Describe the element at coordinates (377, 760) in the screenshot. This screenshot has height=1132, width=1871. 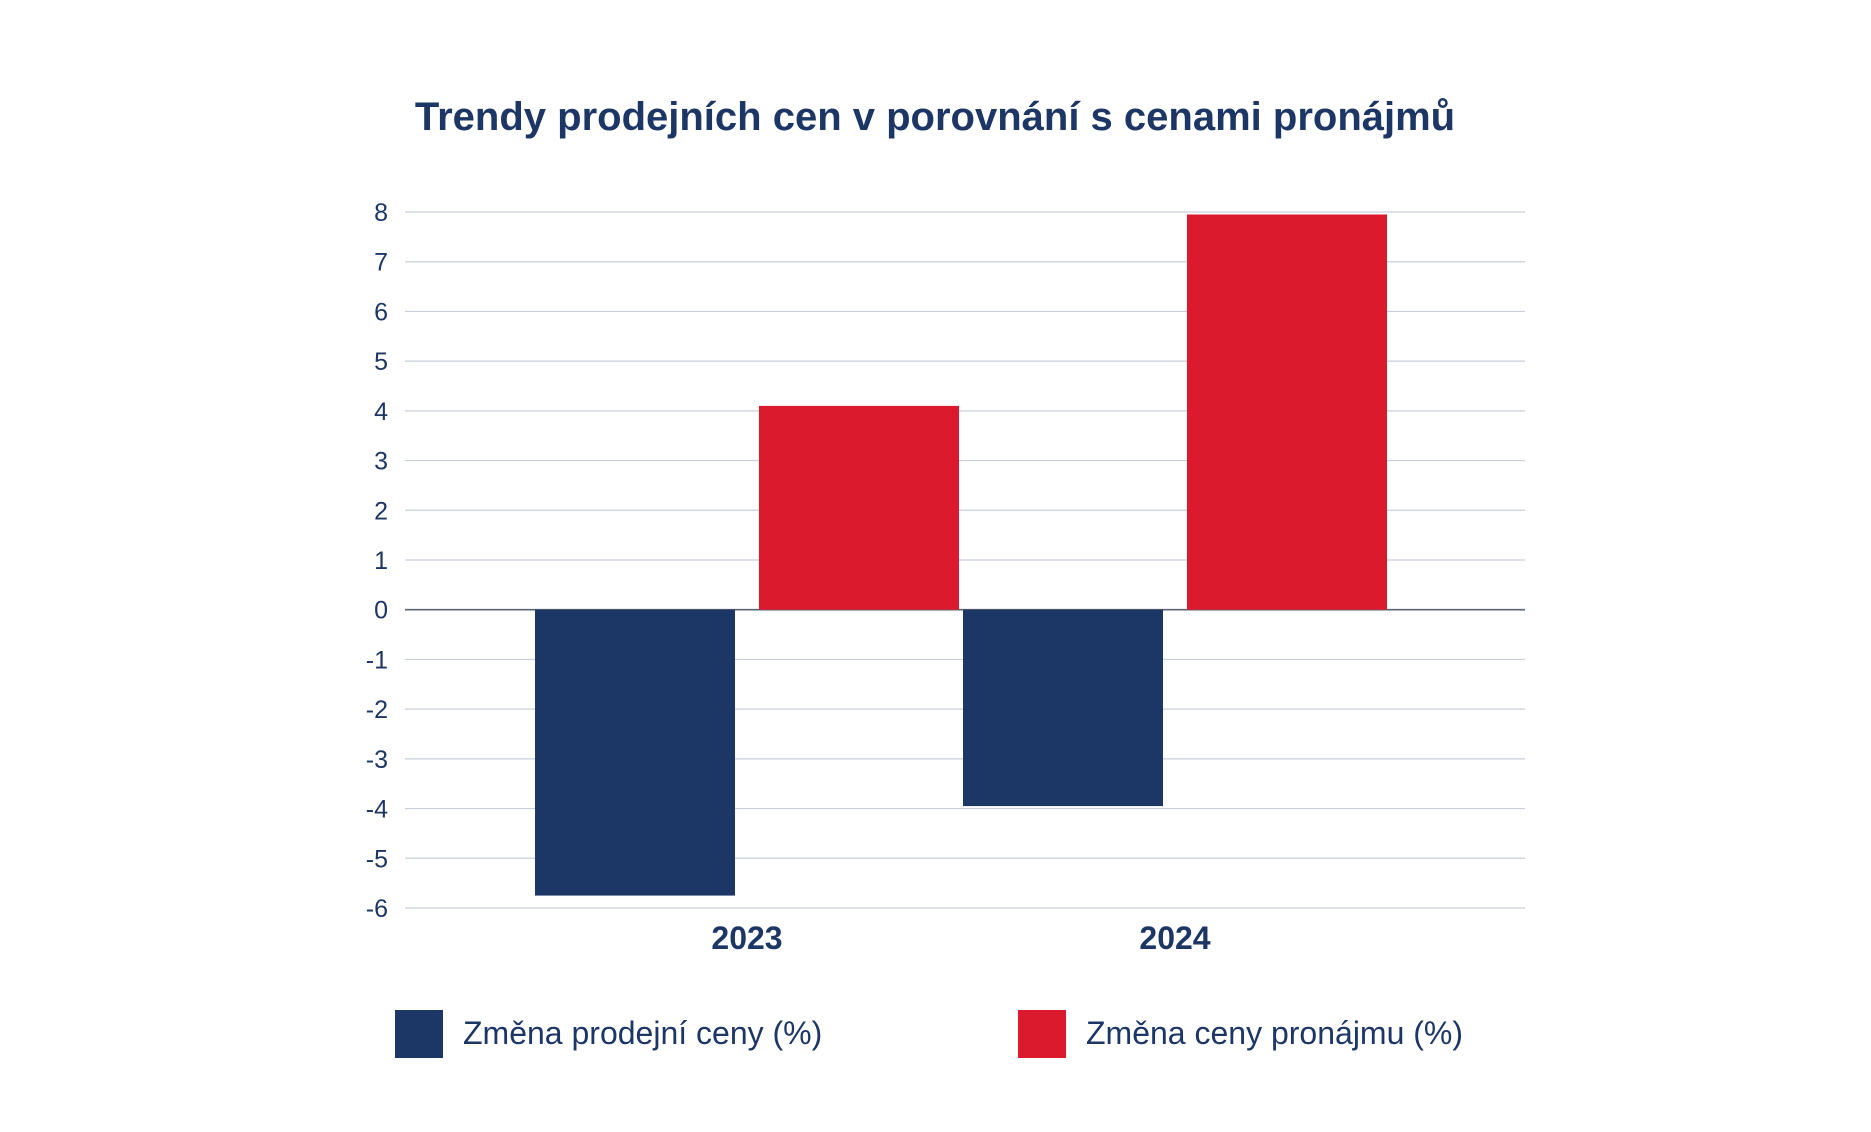
I see `y-tick-label: -3` at that location.